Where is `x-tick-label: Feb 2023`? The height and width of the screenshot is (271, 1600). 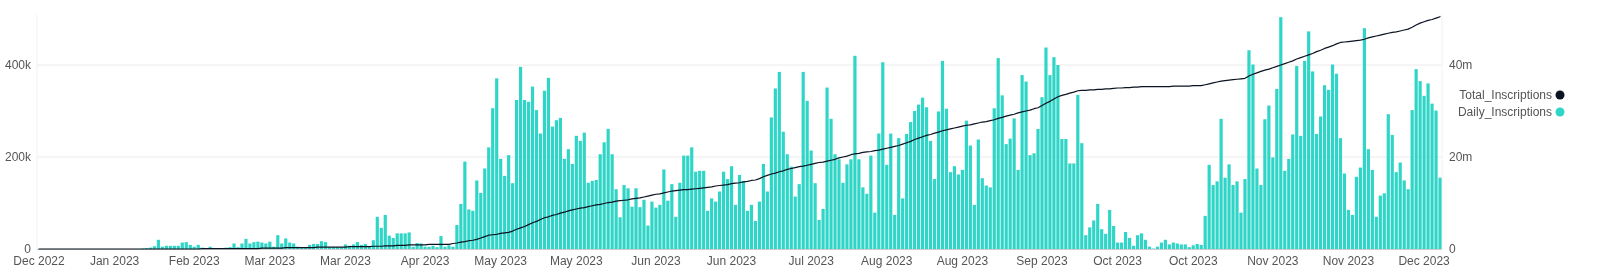
x-tick-label: Feb 2023 is located at coordinates (194, 261).